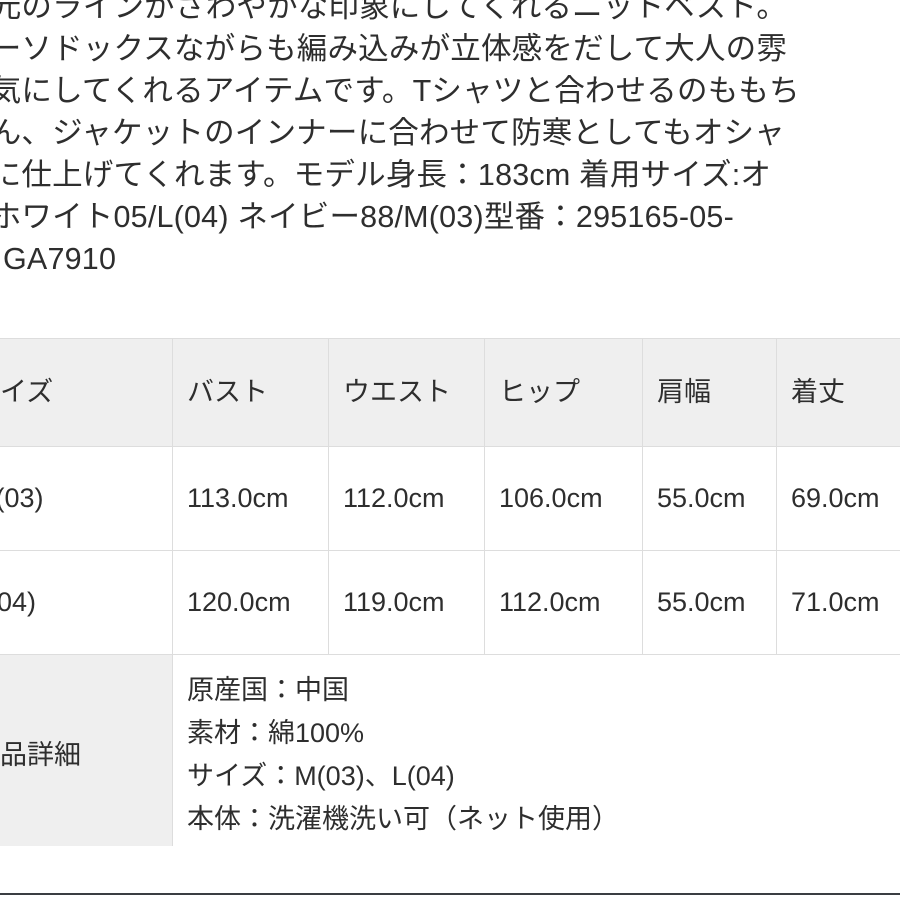 The height and width of the screenshot is (900, 900). What do you see at coordinates (268, 690) in the screenshot?
I see `detail-line-origin: 原産国：中国` at bounding box center [268, 690].